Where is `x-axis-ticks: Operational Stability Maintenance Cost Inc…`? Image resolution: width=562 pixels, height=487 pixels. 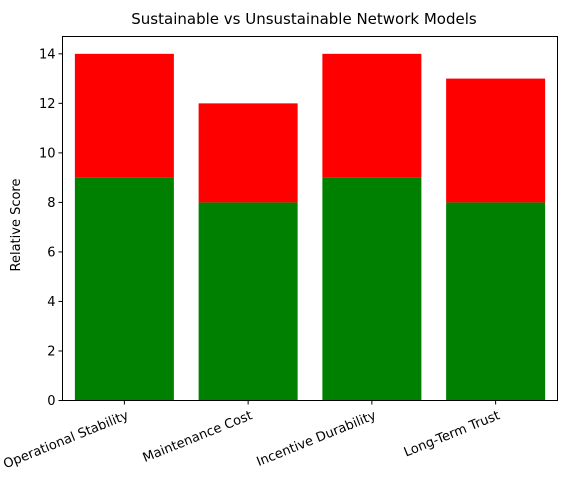
x-axis-ticks: Operational Stability Maintenance Cost Inc… is located at coordinates (251, 436).